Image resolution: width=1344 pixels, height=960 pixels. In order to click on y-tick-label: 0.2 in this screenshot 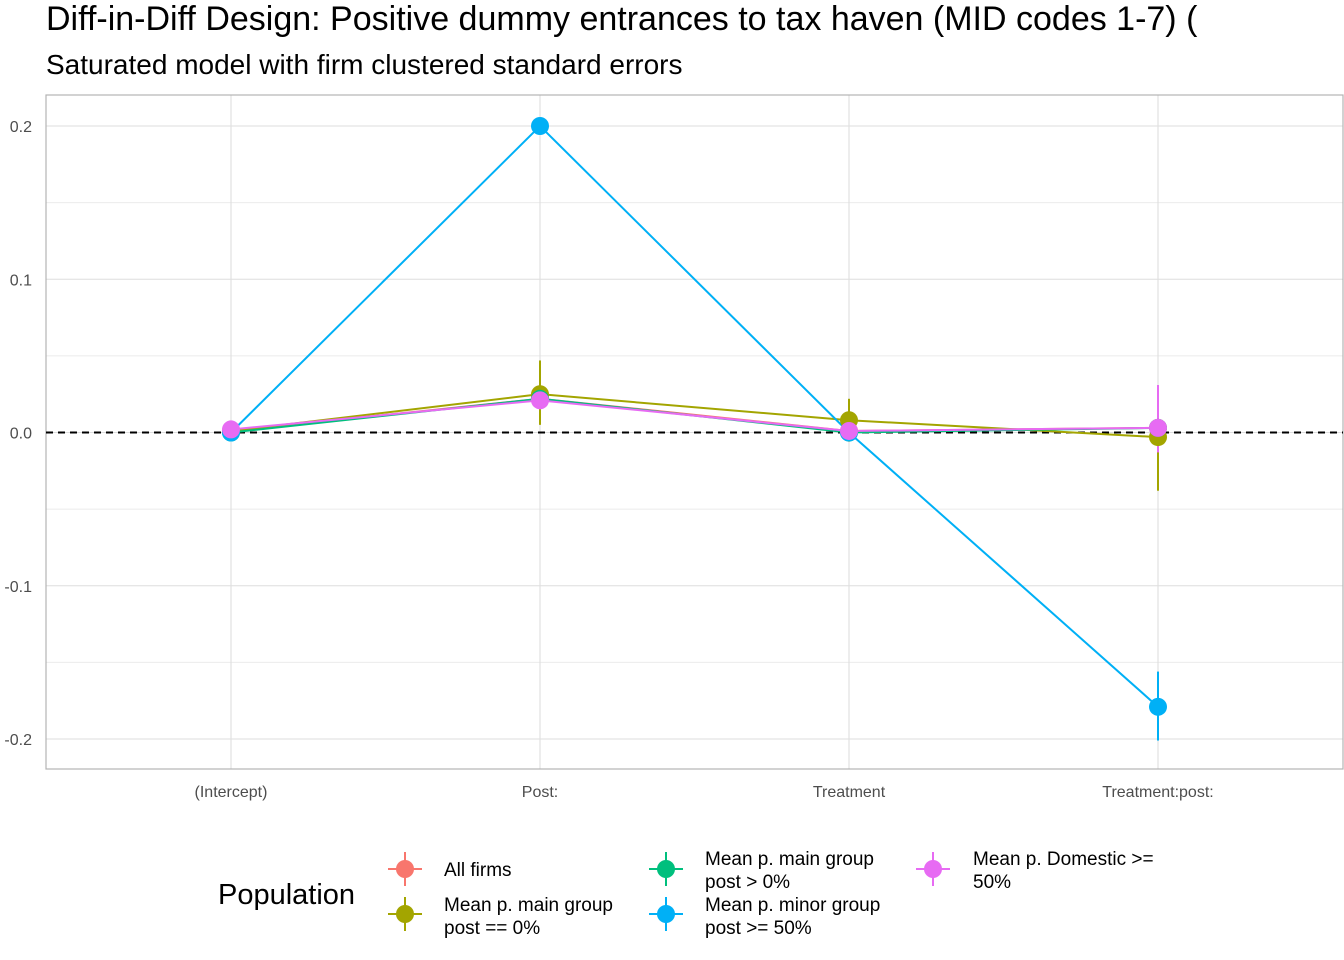, I will do `click(21, 127)`.